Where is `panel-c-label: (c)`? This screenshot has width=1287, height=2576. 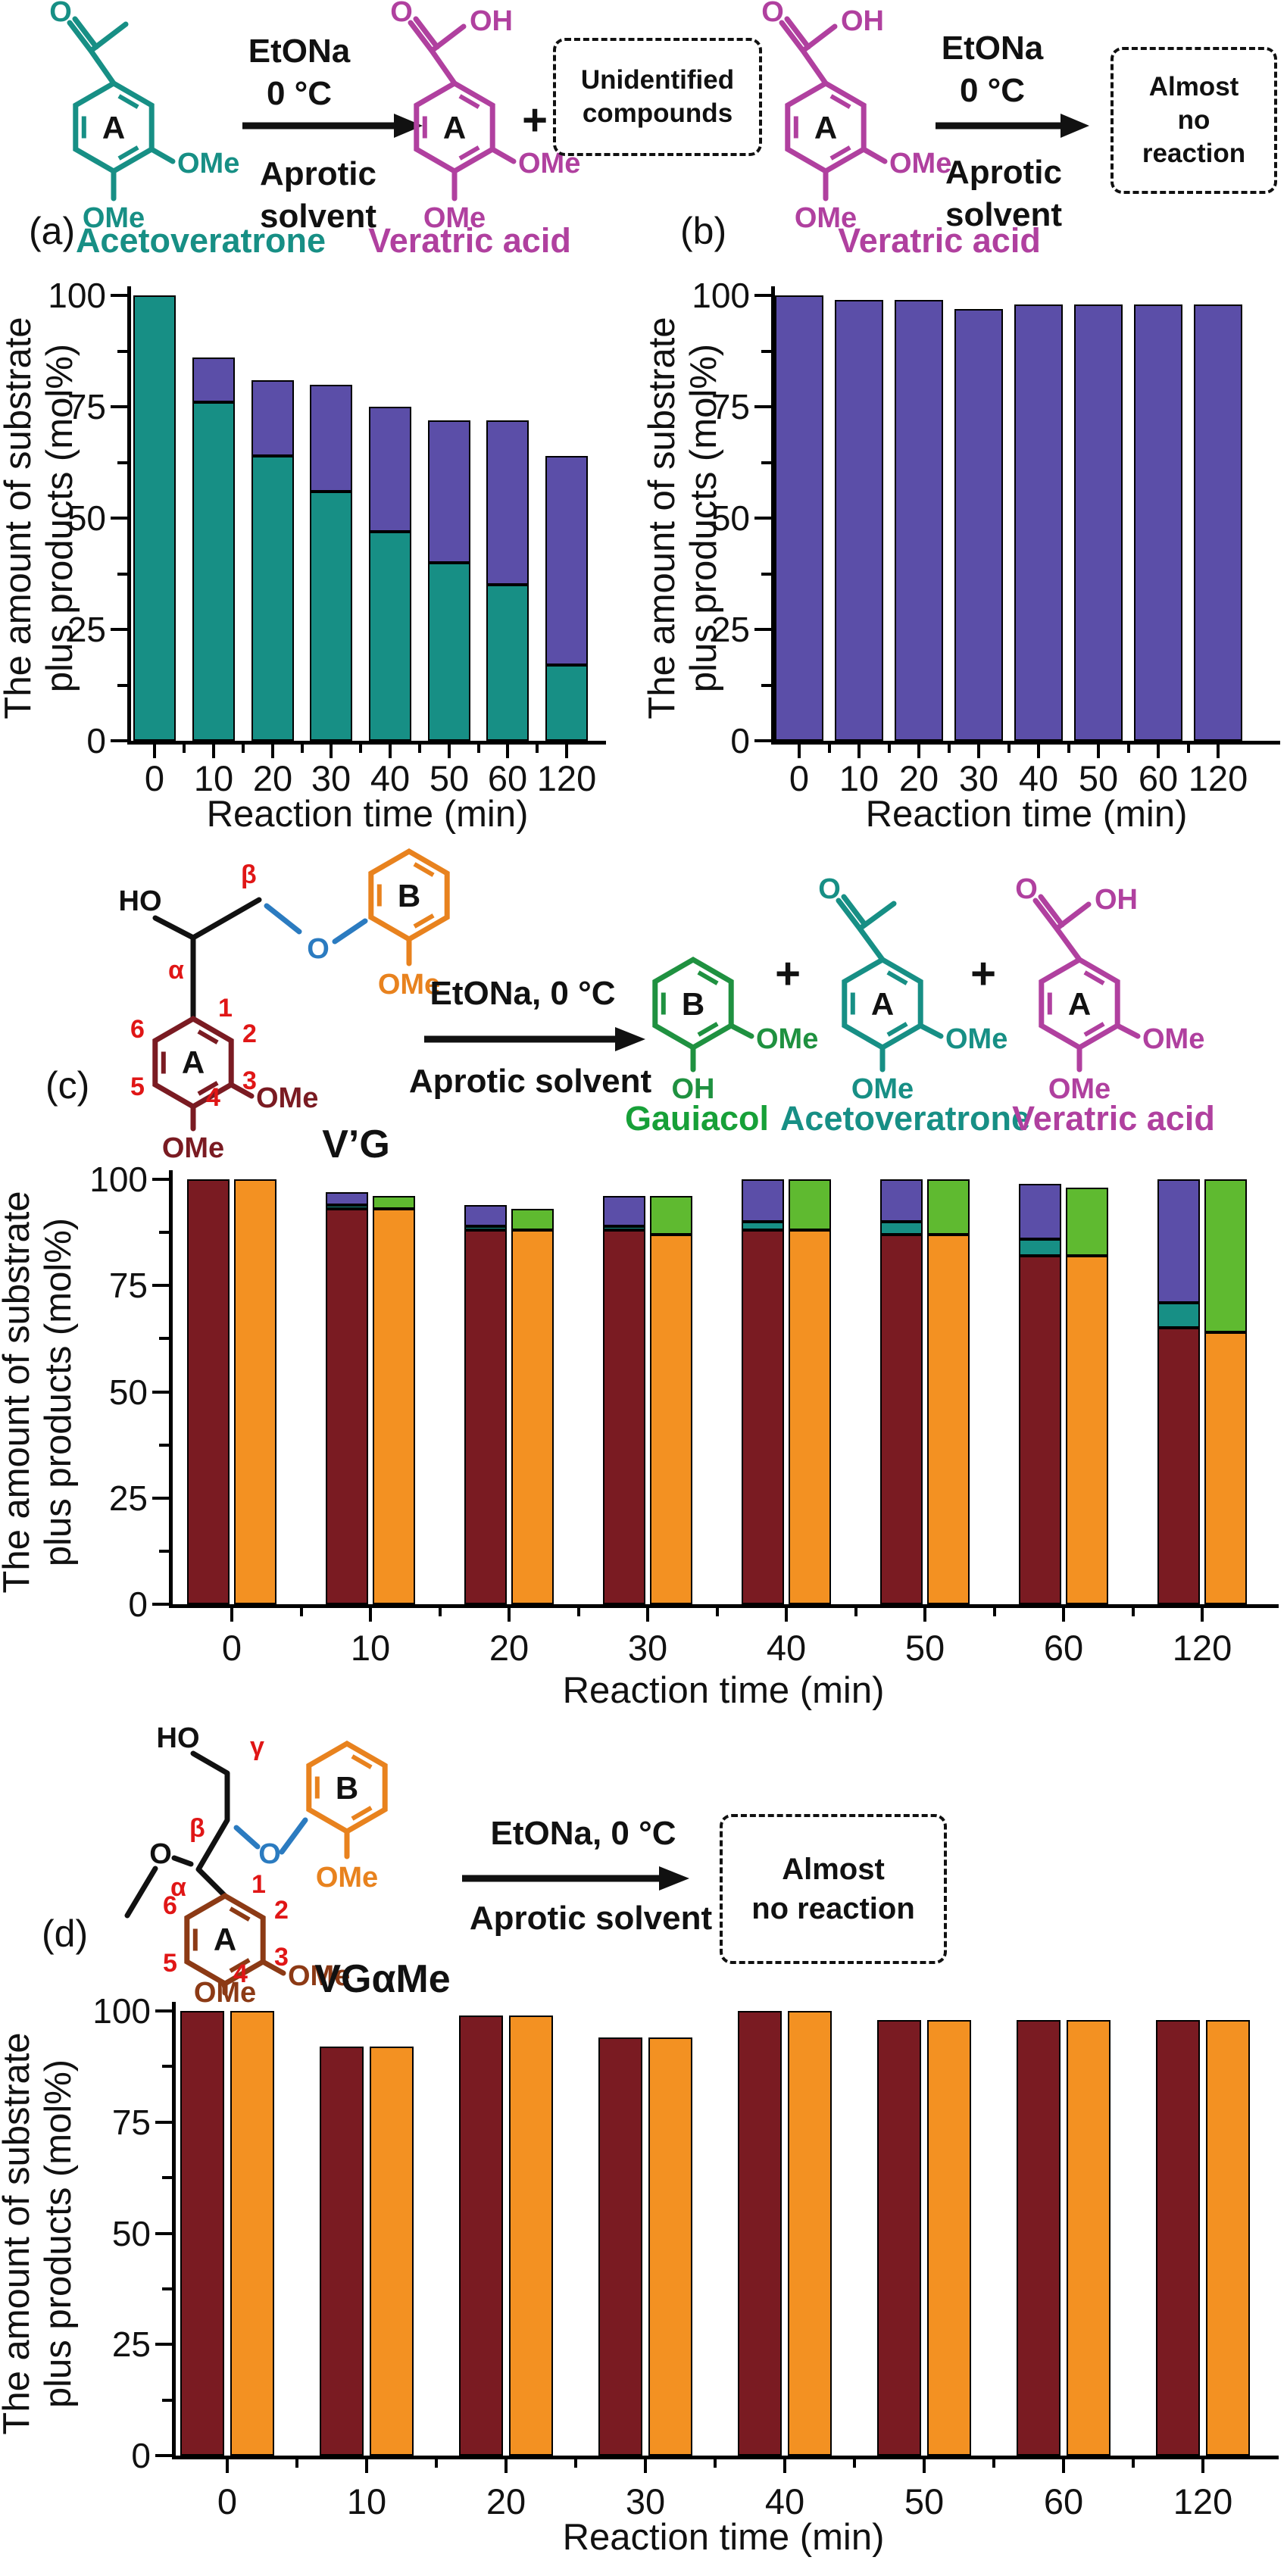
panel-c-label: (c) is located at coordinates (67, 1085).